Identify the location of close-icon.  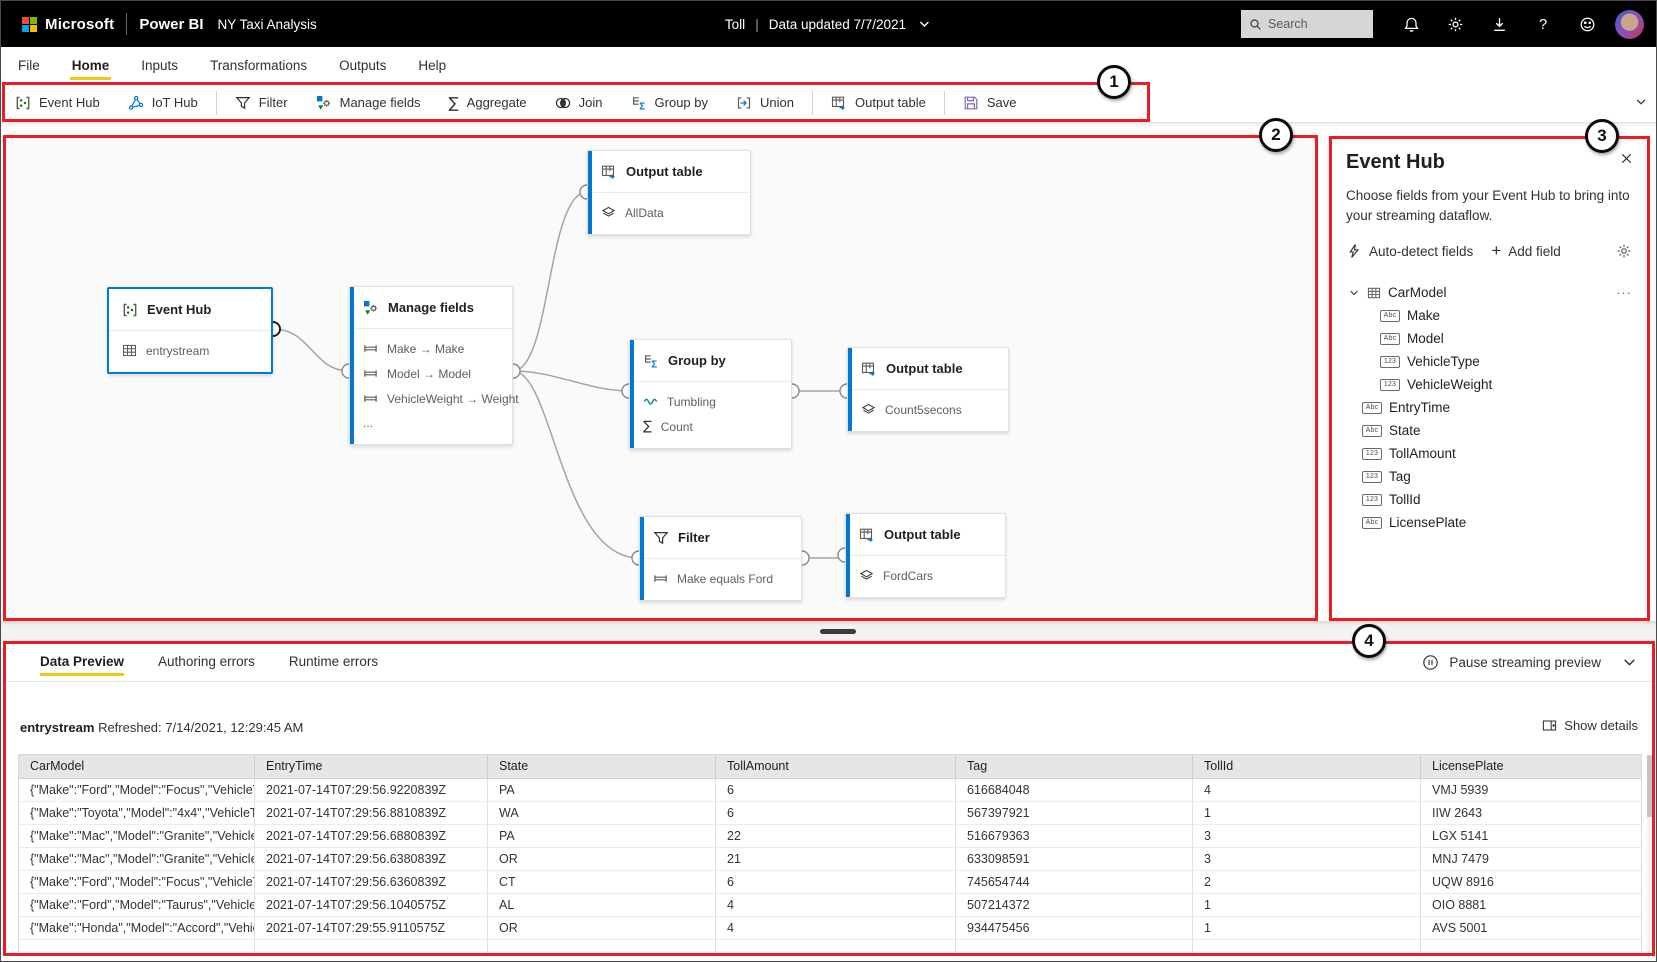
(1626, 158).